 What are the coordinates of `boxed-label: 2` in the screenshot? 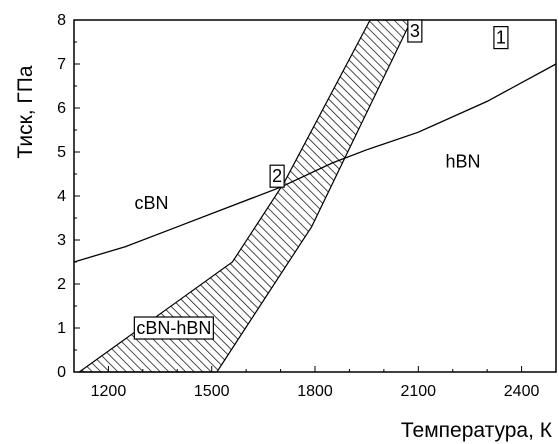 It's located at (277, 176).